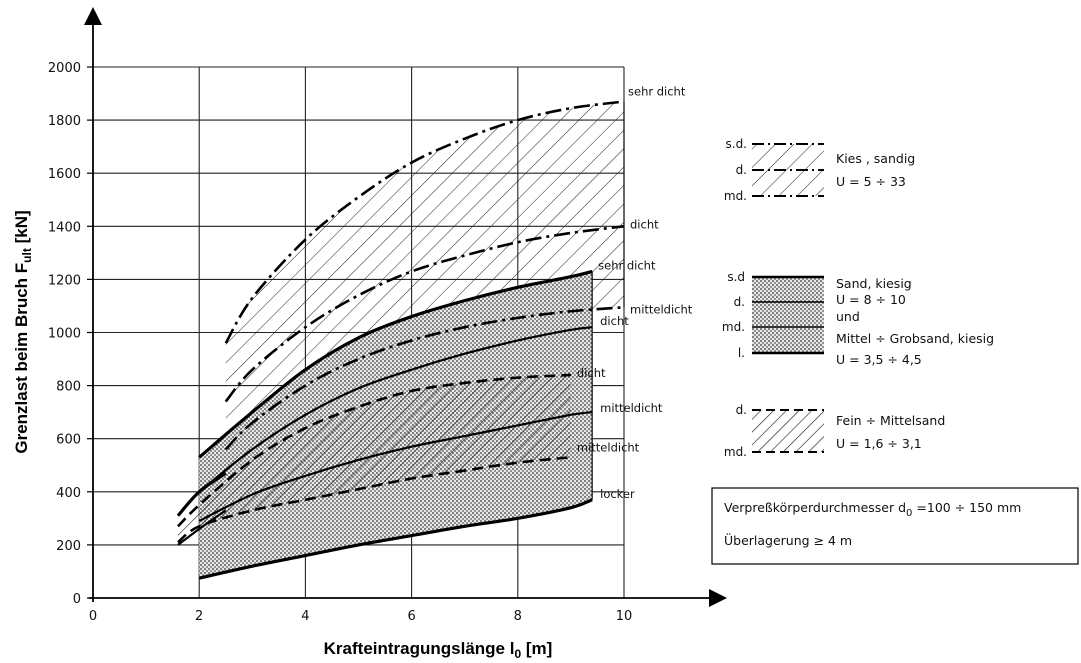 The image size is (1081, 663). I want to click on label-sand-lower-mid: mitteldicht, so click(631, 408).